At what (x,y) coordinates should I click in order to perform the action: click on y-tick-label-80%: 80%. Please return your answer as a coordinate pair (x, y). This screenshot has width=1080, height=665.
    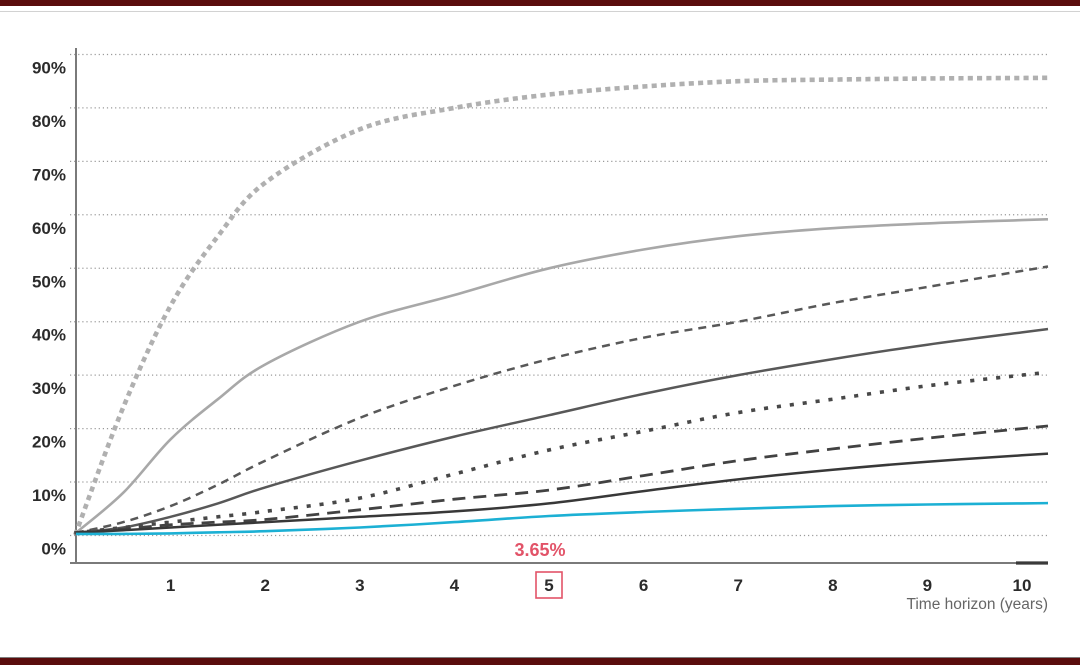
    Looking at the image, I should click on (49, 121).